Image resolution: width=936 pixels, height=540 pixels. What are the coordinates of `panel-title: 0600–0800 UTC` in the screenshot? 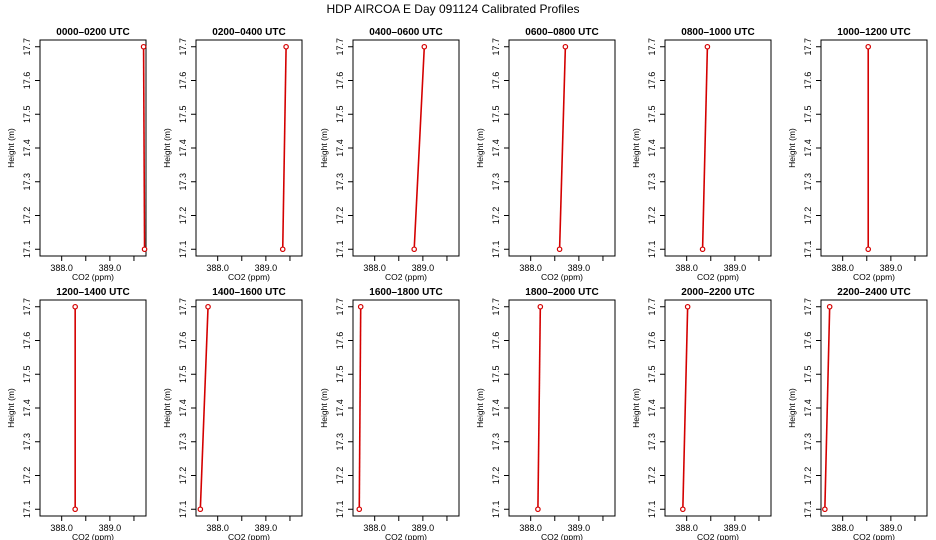 It's located at (561, 32).